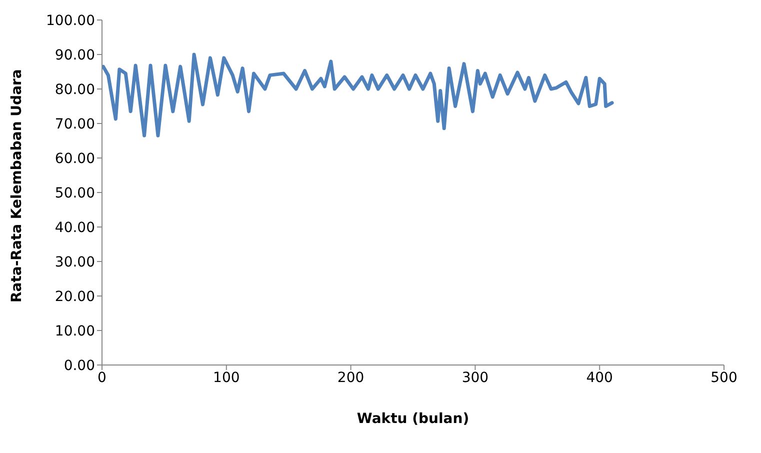 The height and width of the screenshot is (453, 761). Describe the element at coordinates (350, 378) in the screenshot. I see `x-tick-label: 200` at that location.